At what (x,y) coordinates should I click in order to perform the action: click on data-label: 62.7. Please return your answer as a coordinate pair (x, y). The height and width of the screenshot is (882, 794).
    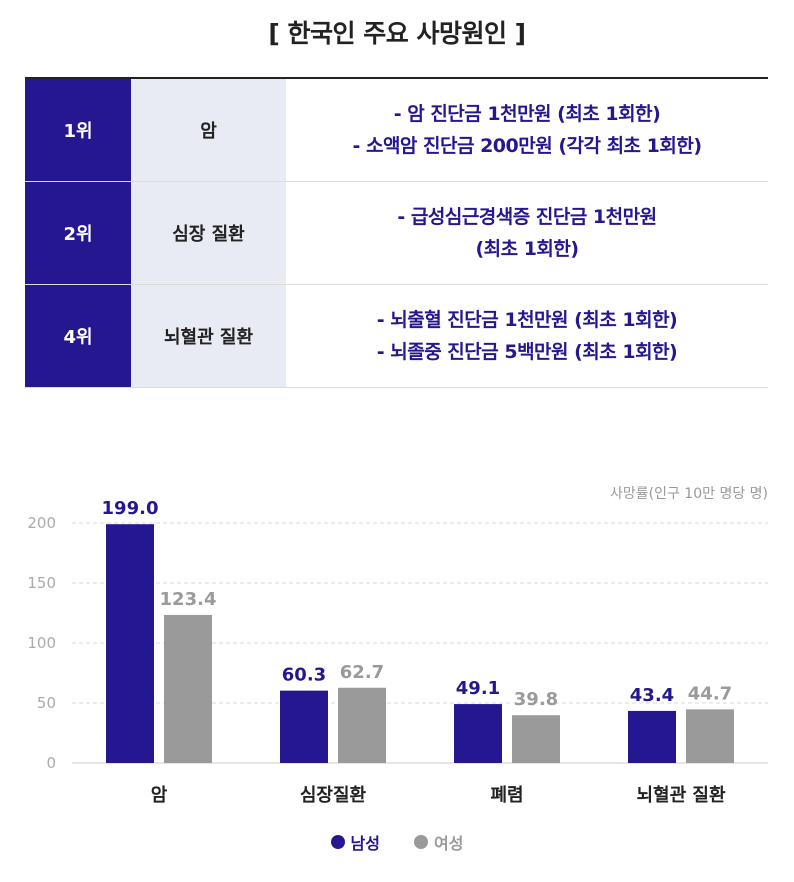
    Looking at the image, I should click on (362, 672).